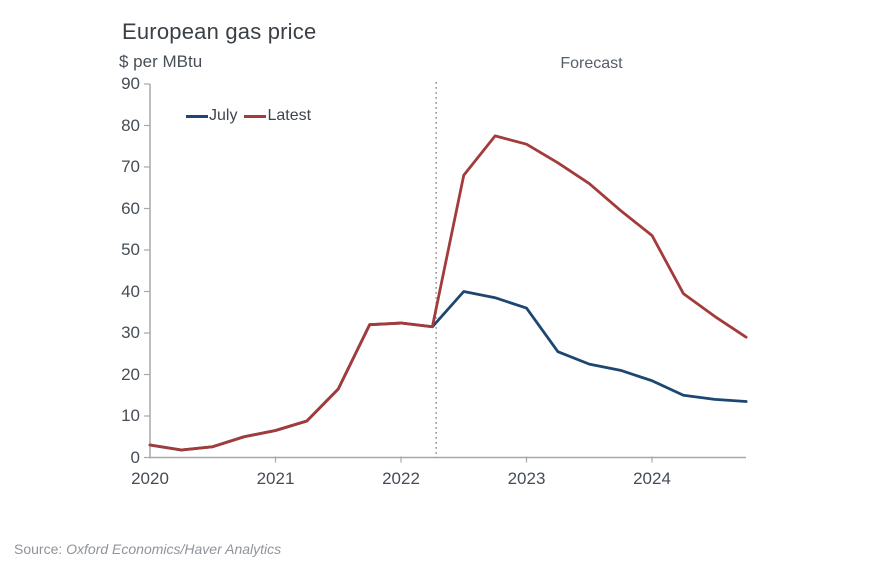 The image size is (886, 575). I want to click on y-tick-label: 10, so click(130, 415).